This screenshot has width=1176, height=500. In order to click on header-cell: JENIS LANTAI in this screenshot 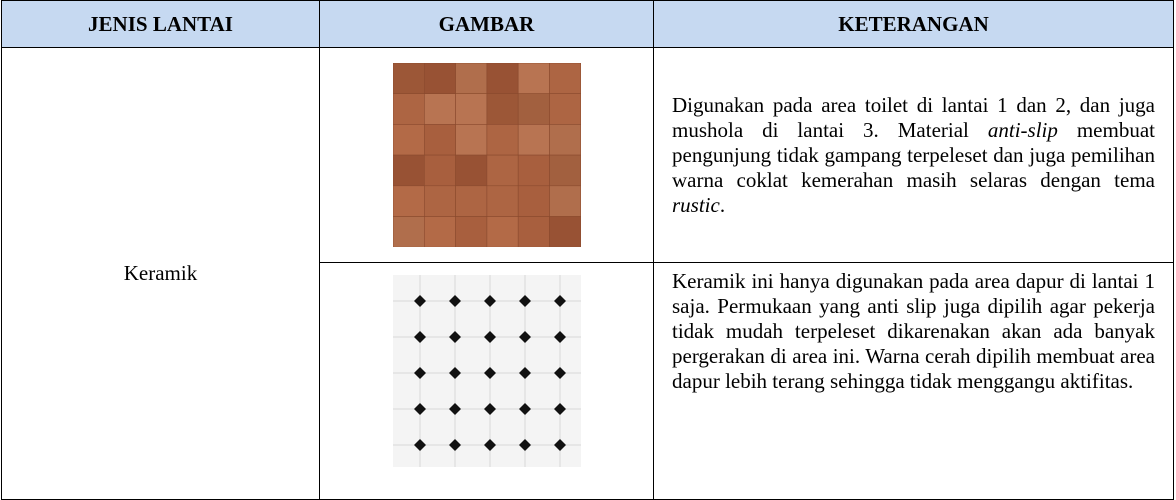, I will do `click(160, 24)`.